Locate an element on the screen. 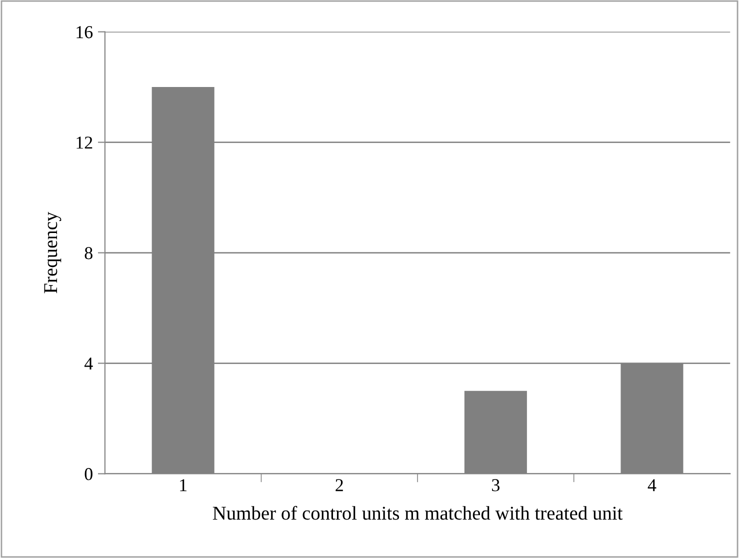  x-axis-title: Number of control units m matched with treated unit is located at coordinates (417, 513).